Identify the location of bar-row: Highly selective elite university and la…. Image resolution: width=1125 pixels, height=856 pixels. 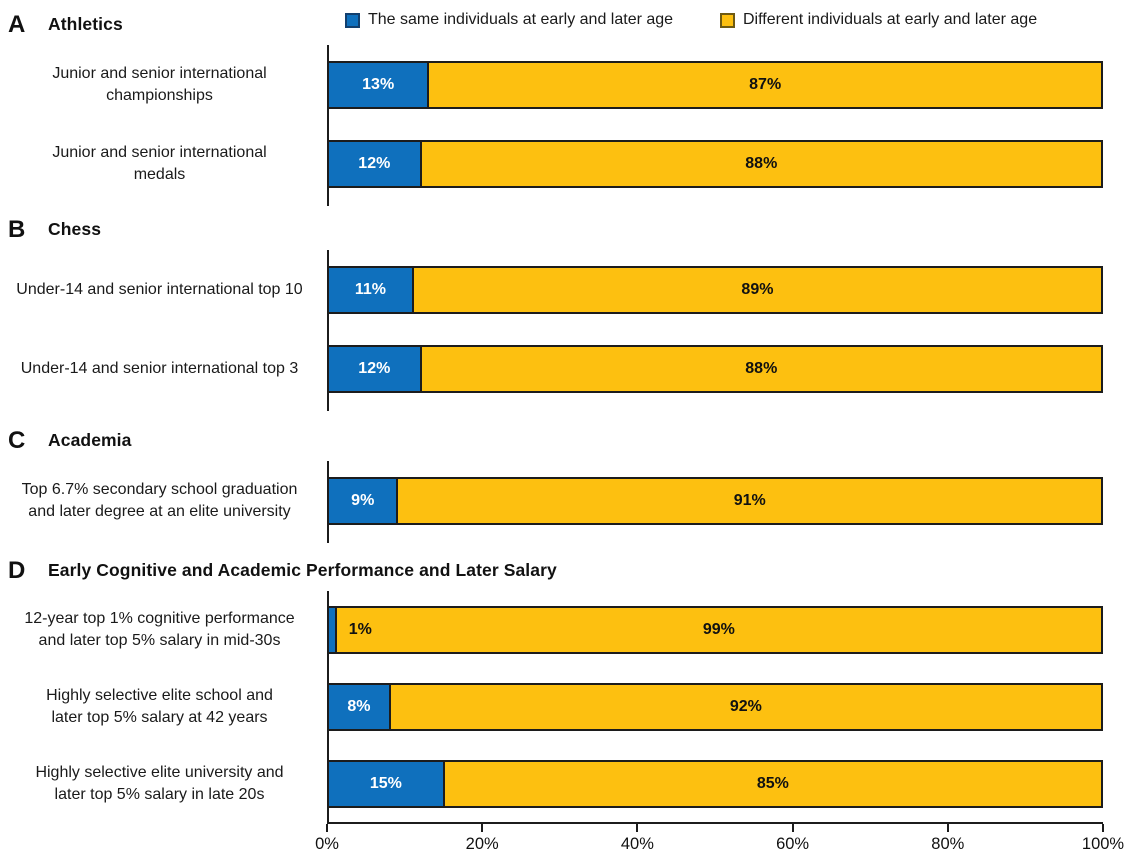
(562, 783).